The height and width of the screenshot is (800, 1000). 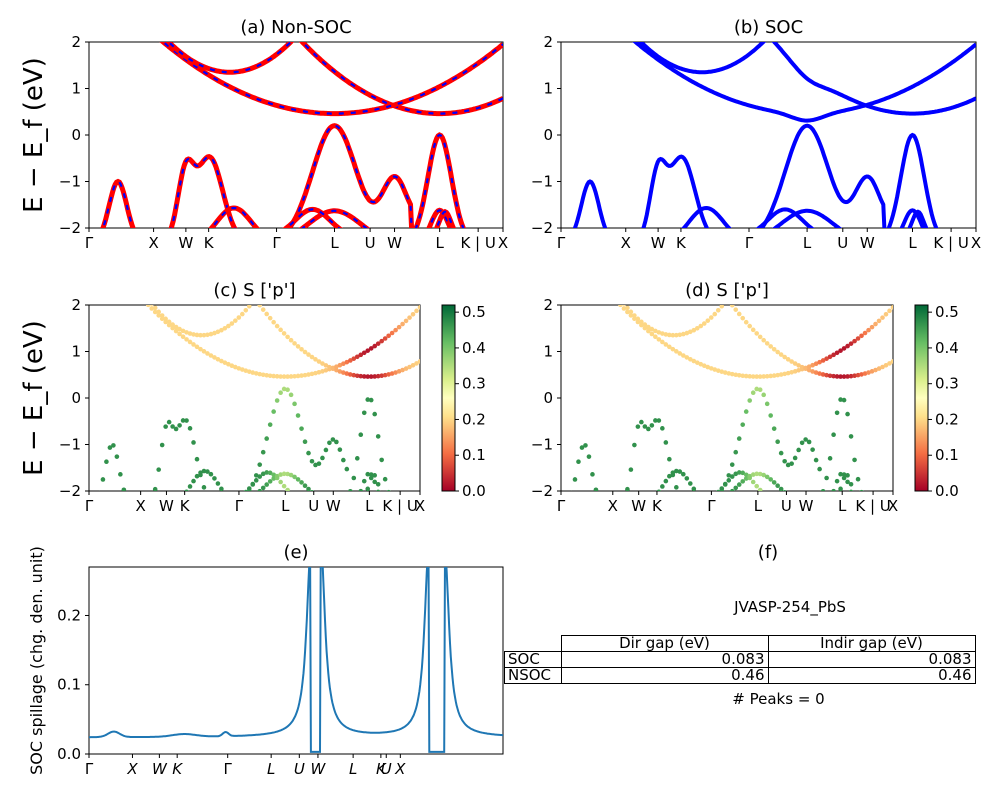 I want to click on colorbar-tick-label: 0.0, so click(x=947, y=491).